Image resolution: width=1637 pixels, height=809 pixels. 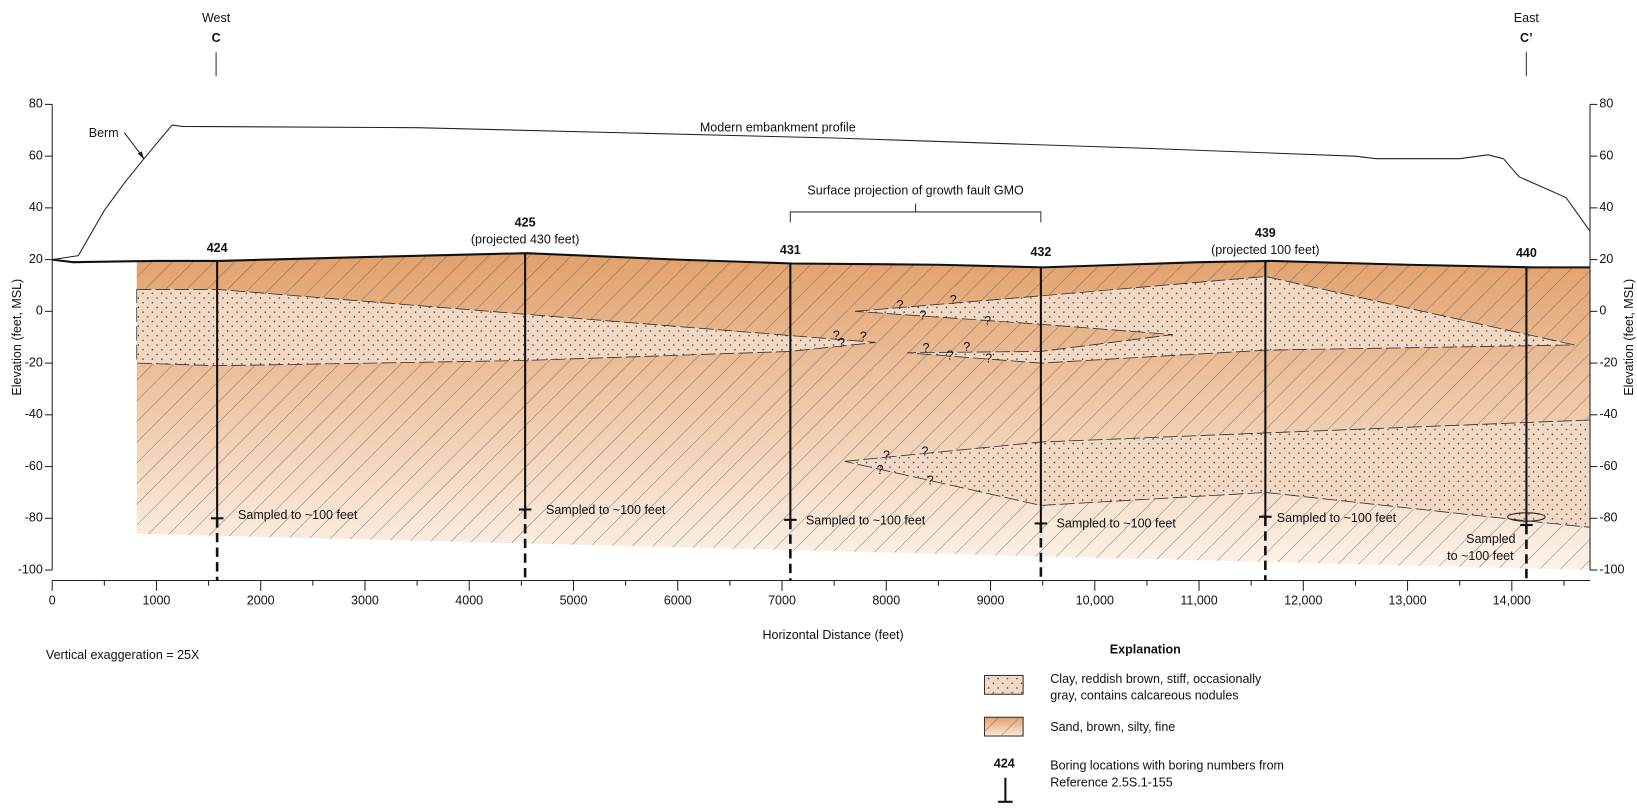 I want to click on berm-arrowhead, so click(x=141, y=155).